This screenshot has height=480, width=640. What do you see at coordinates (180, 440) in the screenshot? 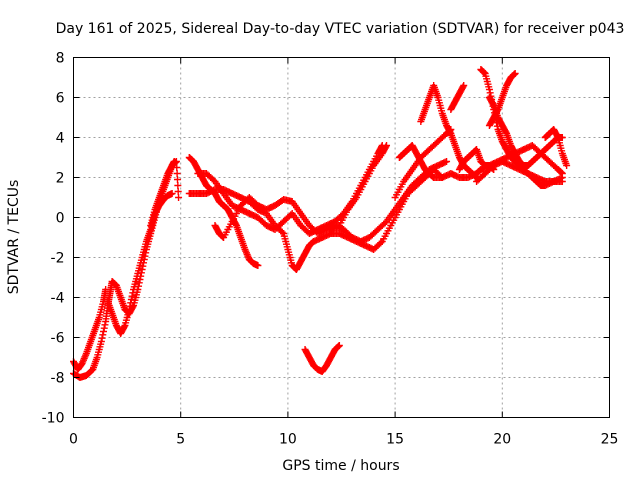
I see `x-tick-label: 5` at bounding box center [180, 440].